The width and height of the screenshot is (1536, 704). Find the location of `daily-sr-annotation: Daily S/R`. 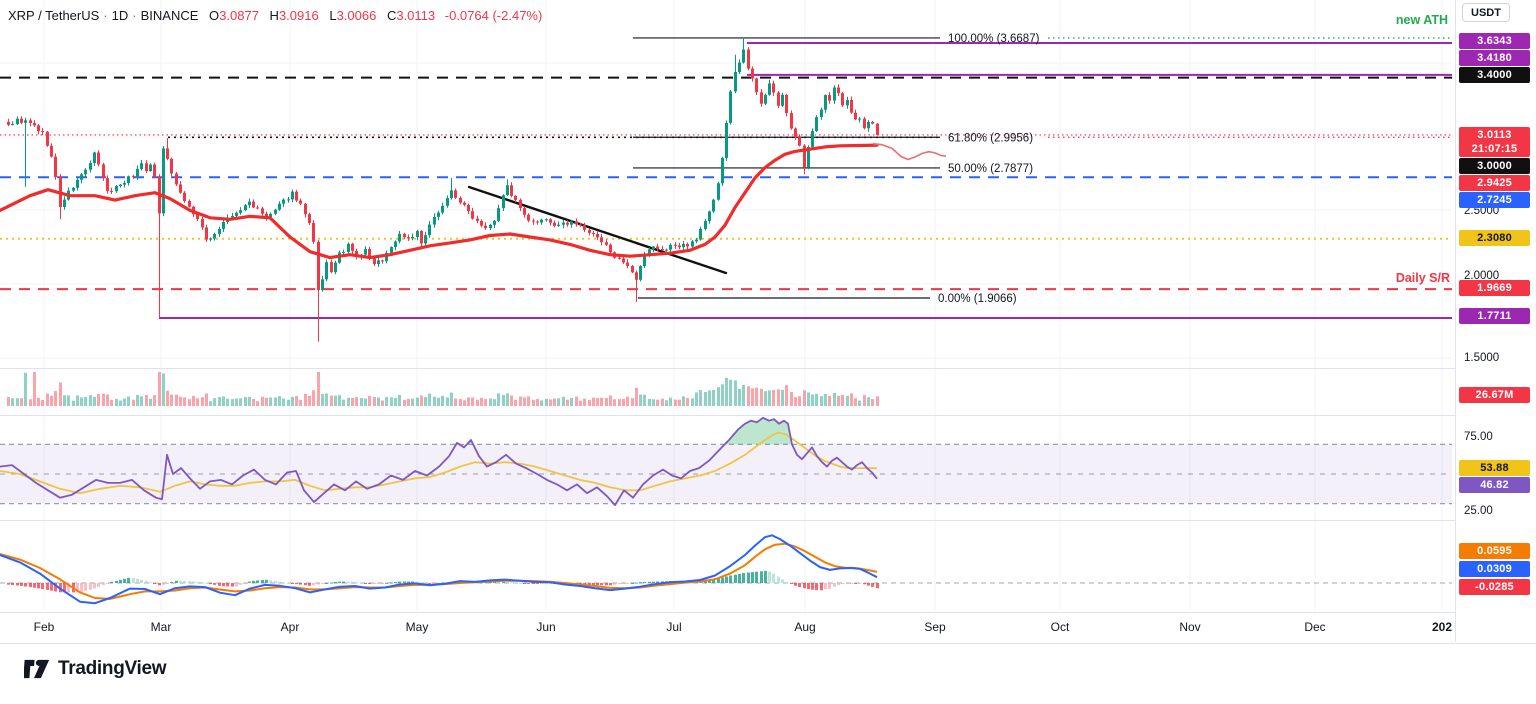

daily-sr-annotation: Daily S/R is located at coordinates (1422, 278).